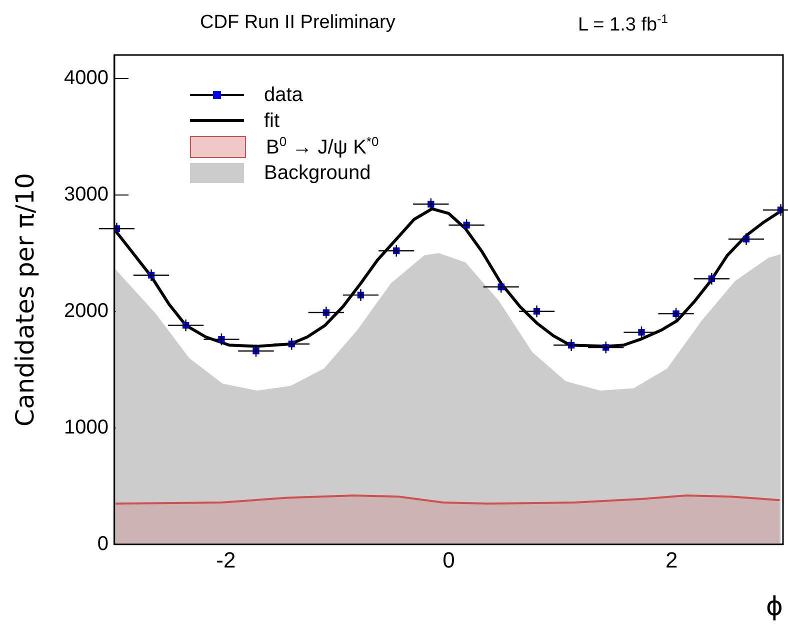 Image resolution: width=788 pixels, height=634 pixels. I want to click on y-axis-title: Candidates per π/10, so click(25, 299).